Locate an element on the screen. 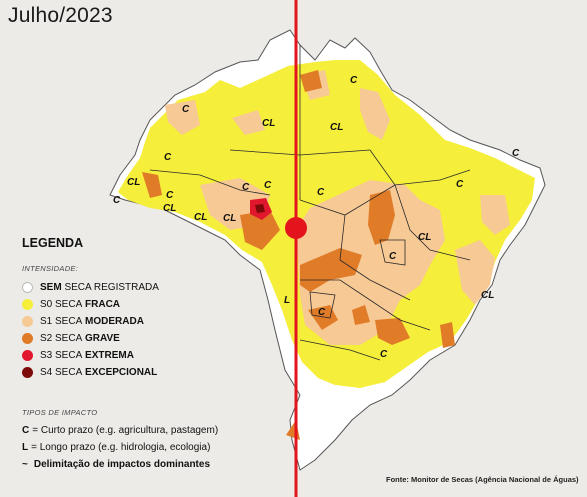 This screenshot has width=587, height=497. legend-item-s3: S3 SECA EXTREMA is located at coordinates (142, 355).